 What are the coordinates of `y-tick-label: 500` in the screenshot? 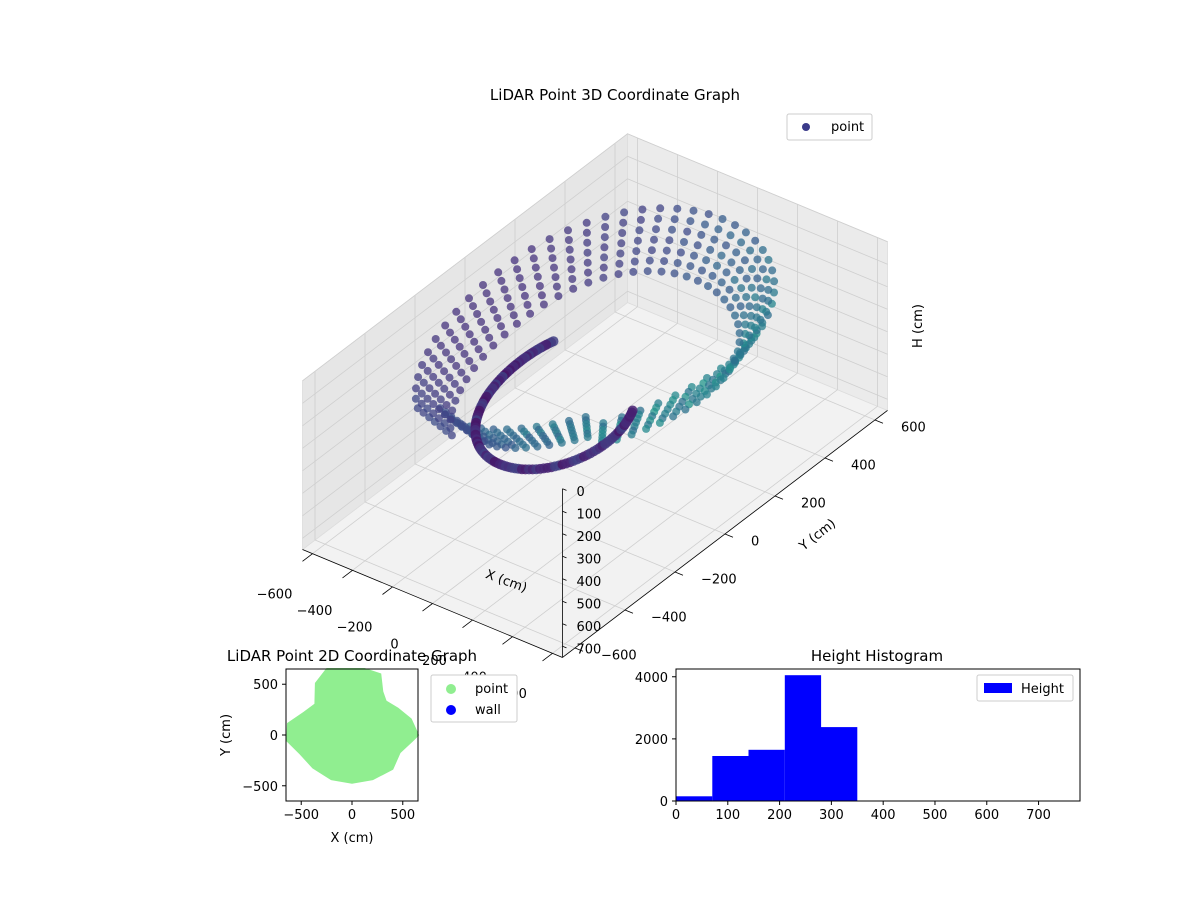 It's located at (265, 685).